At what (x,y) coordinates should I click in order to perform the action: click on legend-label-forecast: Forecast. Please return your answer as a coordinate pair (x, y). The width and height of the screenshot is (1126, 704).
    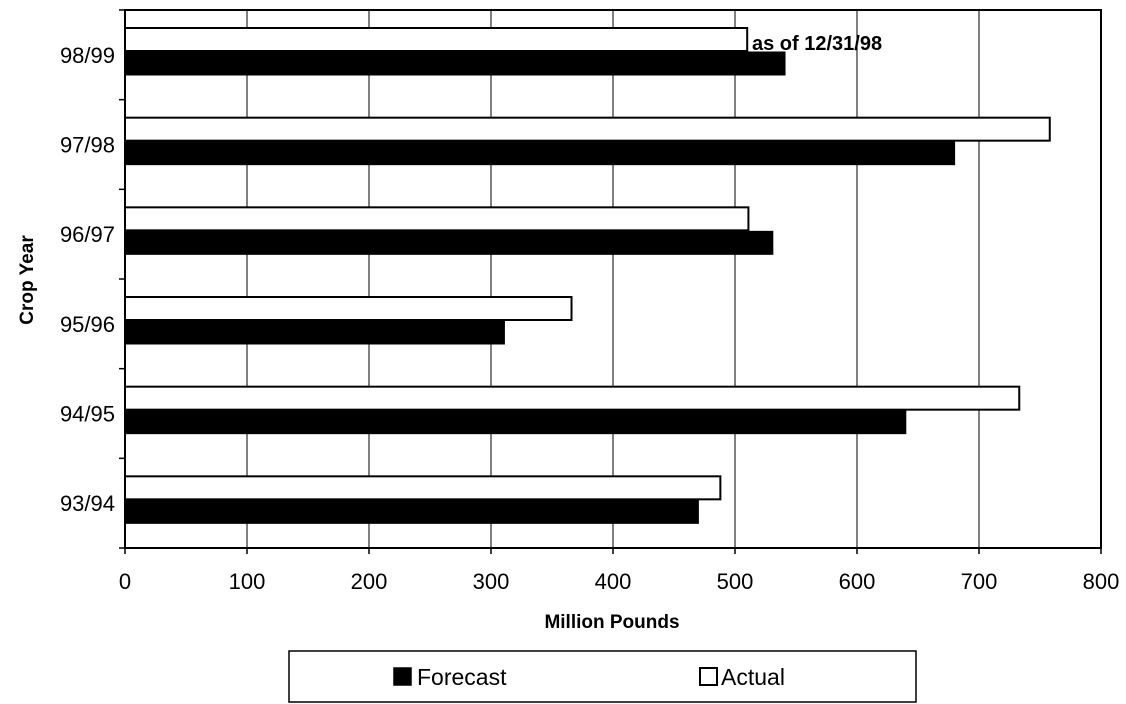
    Looking at the image, I should click on (462, 677).